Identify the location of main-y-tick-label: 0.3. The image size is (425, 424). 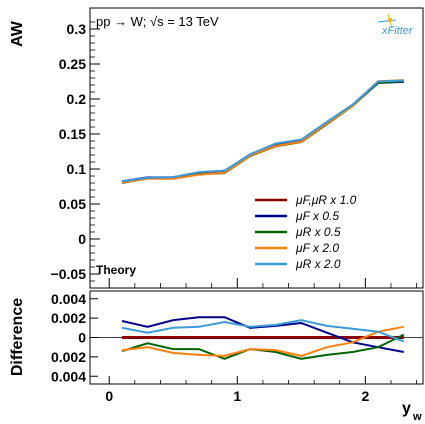
(77, 29).